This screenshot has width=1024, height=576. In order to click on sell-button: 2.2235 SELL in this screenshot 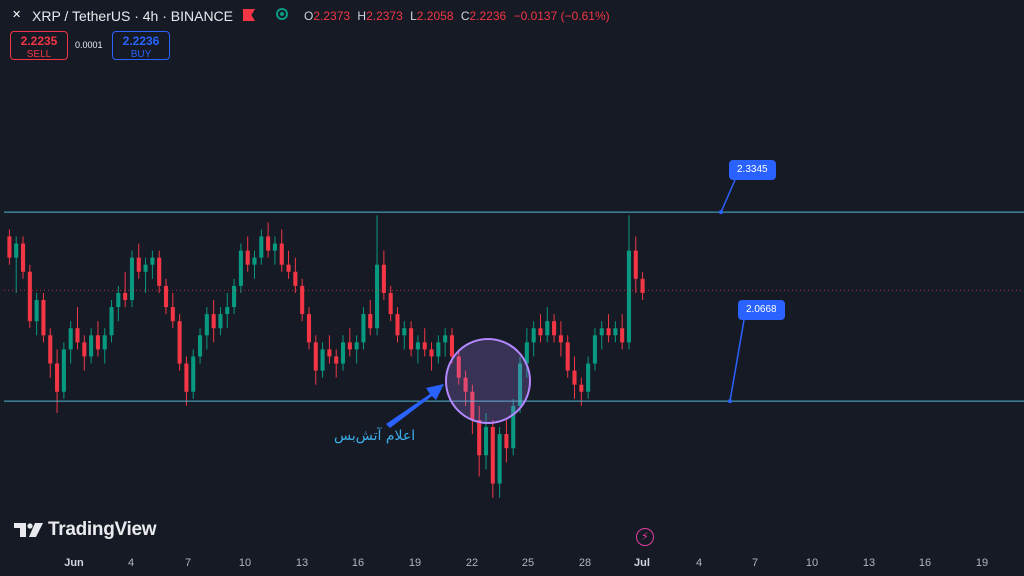, I will do `click(39, 45)`.